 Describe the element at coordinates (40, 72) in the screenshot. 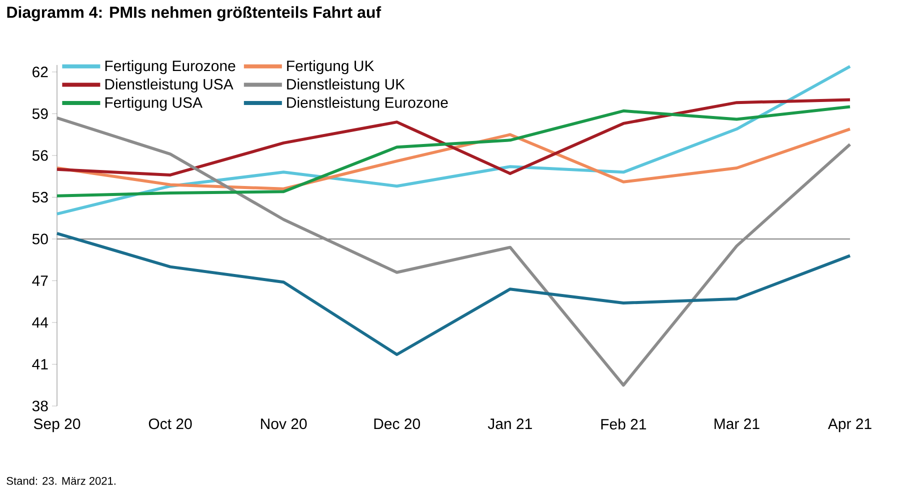

I see `y-tick-label: 62` at that location.